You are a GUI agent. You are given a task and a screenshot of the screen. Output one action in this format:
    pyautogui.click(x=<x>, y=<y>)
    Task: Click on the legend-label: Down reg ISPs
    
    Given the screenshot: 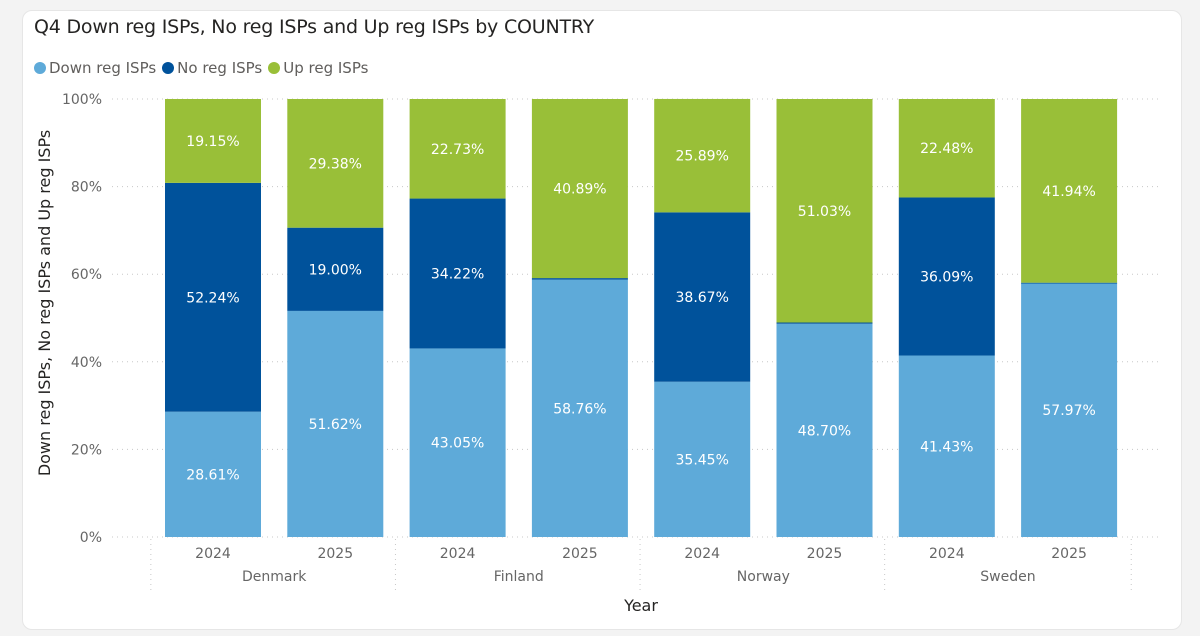 What is the action you would take?
    pyautogui.click(x=103, y=68)
    